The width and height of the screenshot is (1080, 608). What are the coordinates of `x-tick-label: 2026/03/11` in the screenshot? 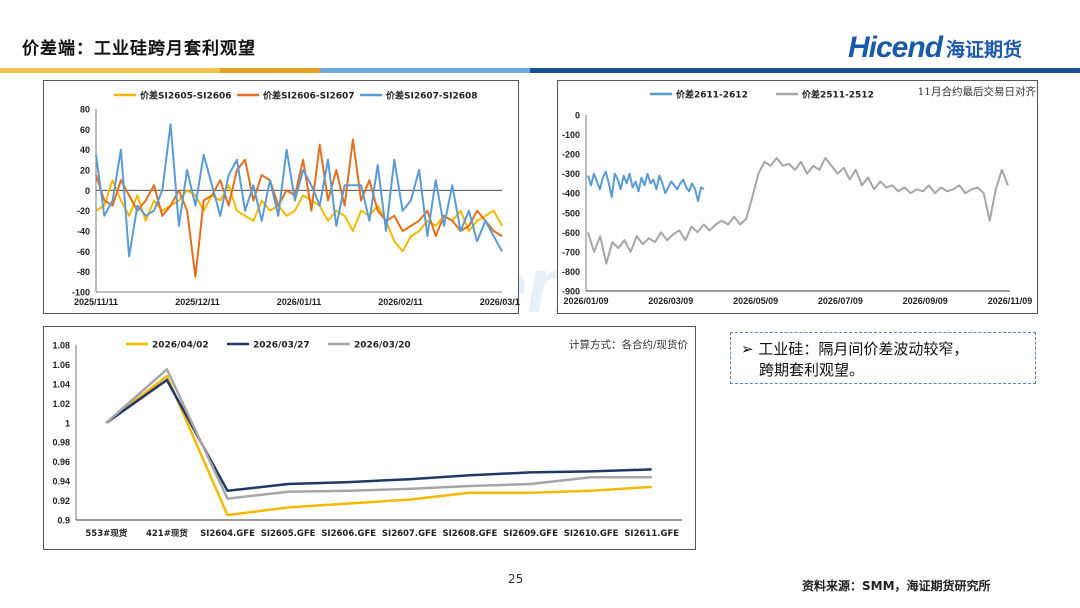 It's located at (500, 302).